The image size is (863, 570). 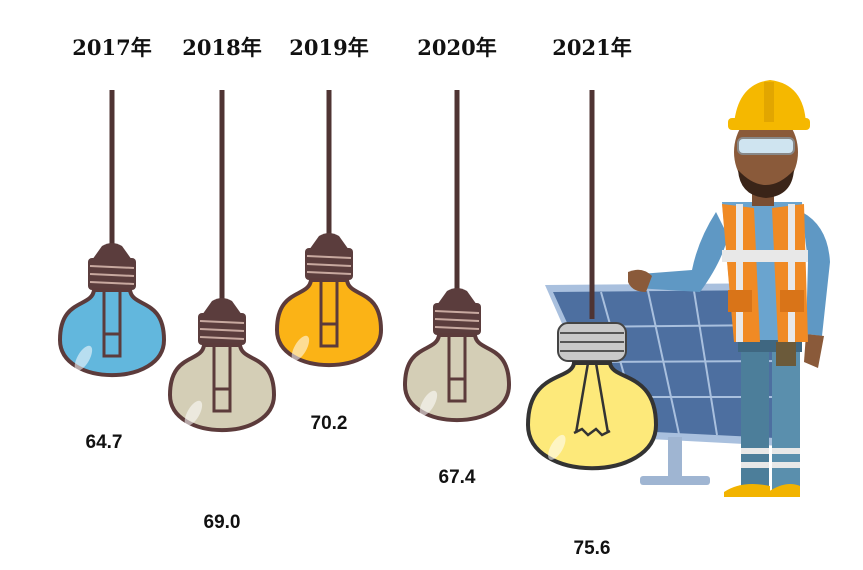 What do you see at coordinates (457, 477) in the screenshot?
I see `value-label: 67.4` at bounding box center [457, 477].